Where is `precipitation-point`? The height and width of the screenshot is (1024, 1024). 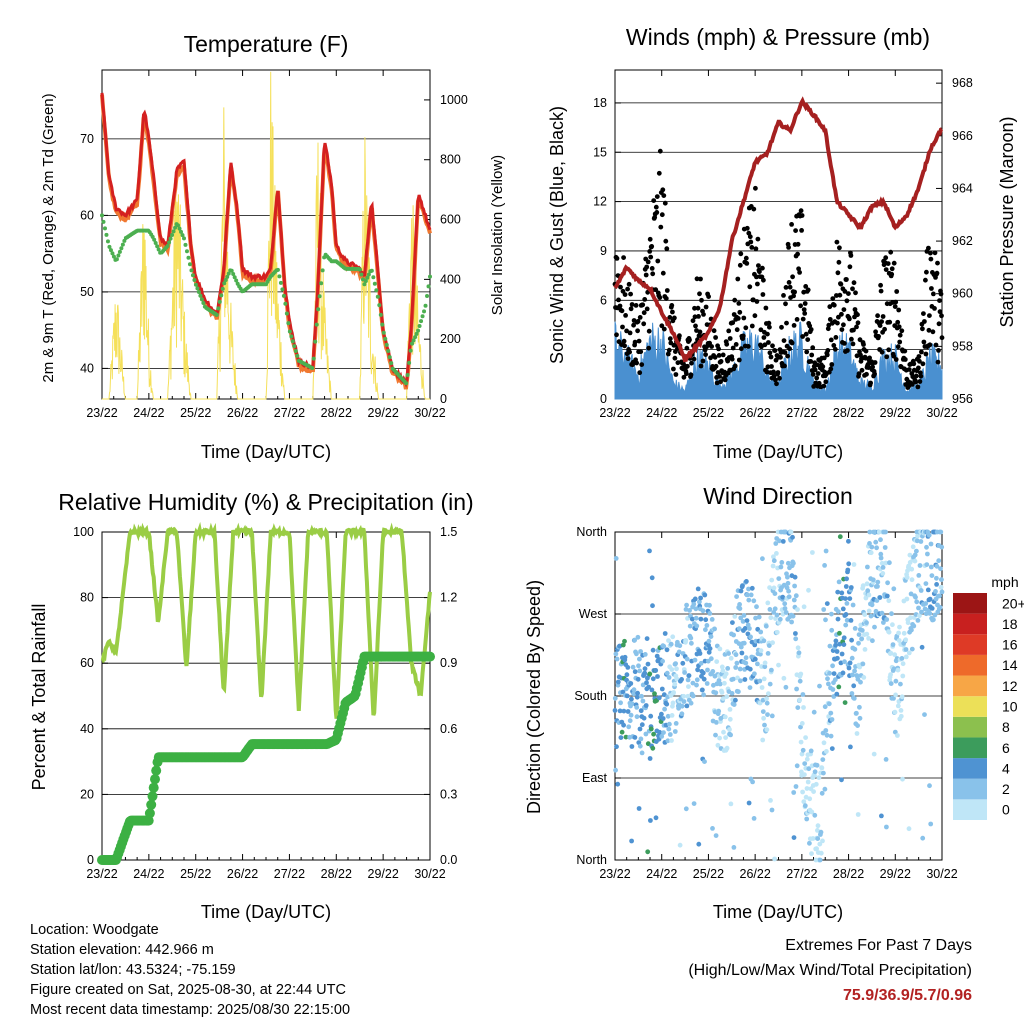 precipitation-point is located at coordinates (151, 804).